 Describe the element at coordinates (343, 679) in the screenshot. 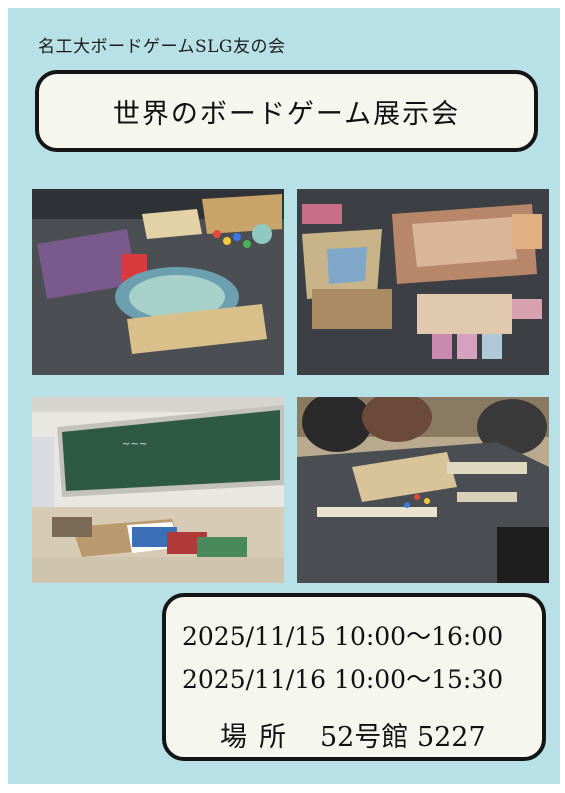

I see `schedule-day2: 2025/11/16 10:00～15:30` at that location.